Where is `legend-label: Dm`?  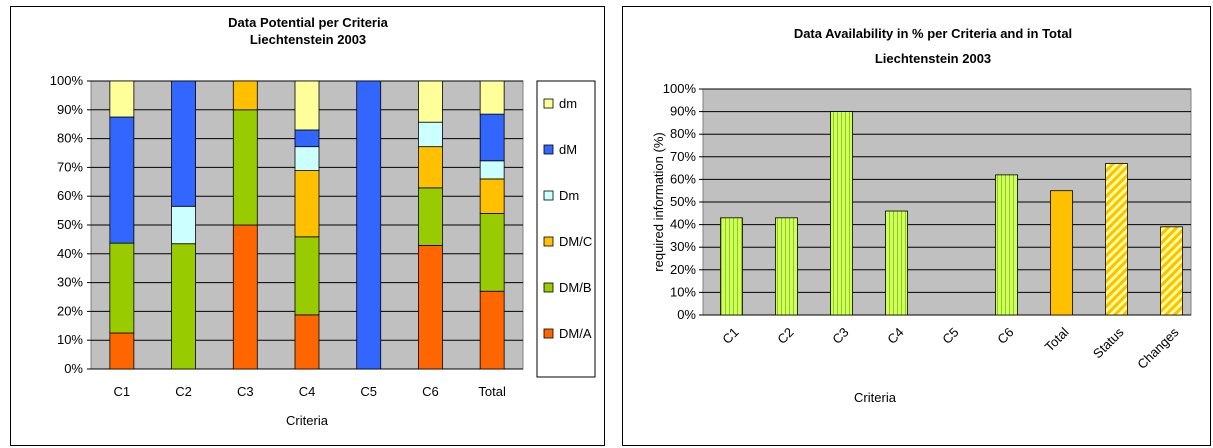
legend-label: Dm is located at coordinates (569, 195).